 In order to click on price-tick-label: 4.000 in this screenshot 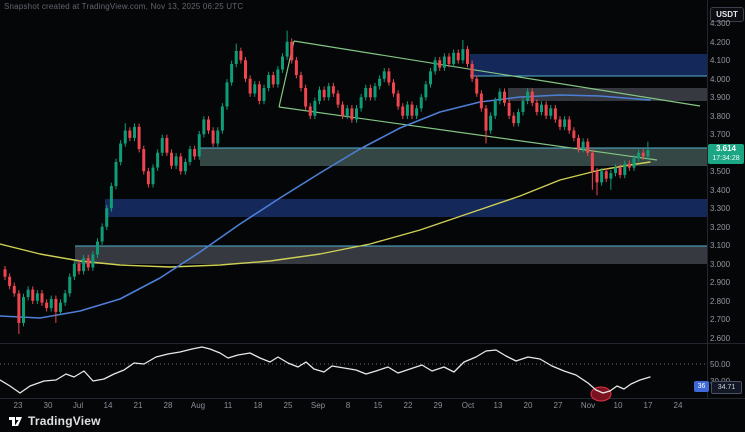, I will do `click(720, 79)`.